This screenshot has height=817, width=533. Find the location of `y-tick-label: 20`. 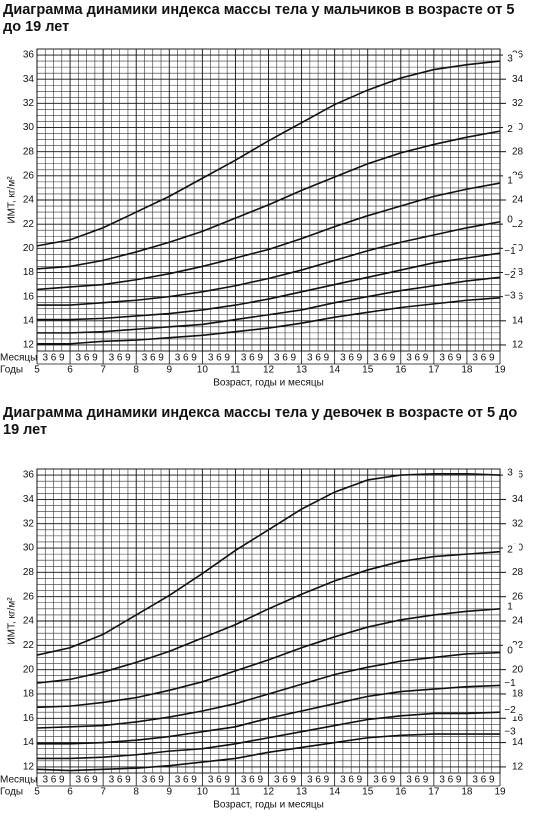

y-tick-label: 20 is located at coordinates (29, 248).